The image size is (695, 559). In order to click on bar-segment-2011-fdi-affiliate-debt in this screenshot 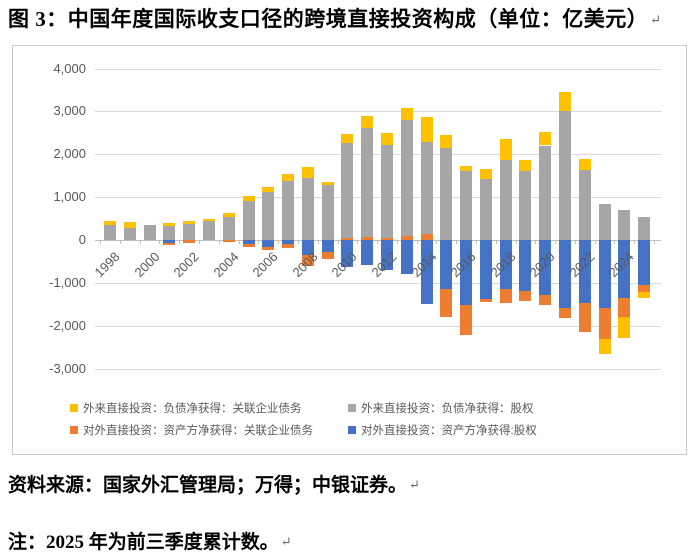, I will do `click(367, 122)`.